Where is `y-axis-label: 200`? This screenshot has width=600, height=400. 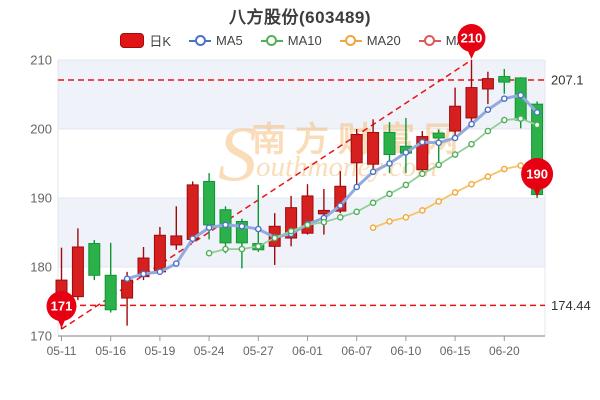 y-axis-label: 200 is located at coordinates (41, 129).